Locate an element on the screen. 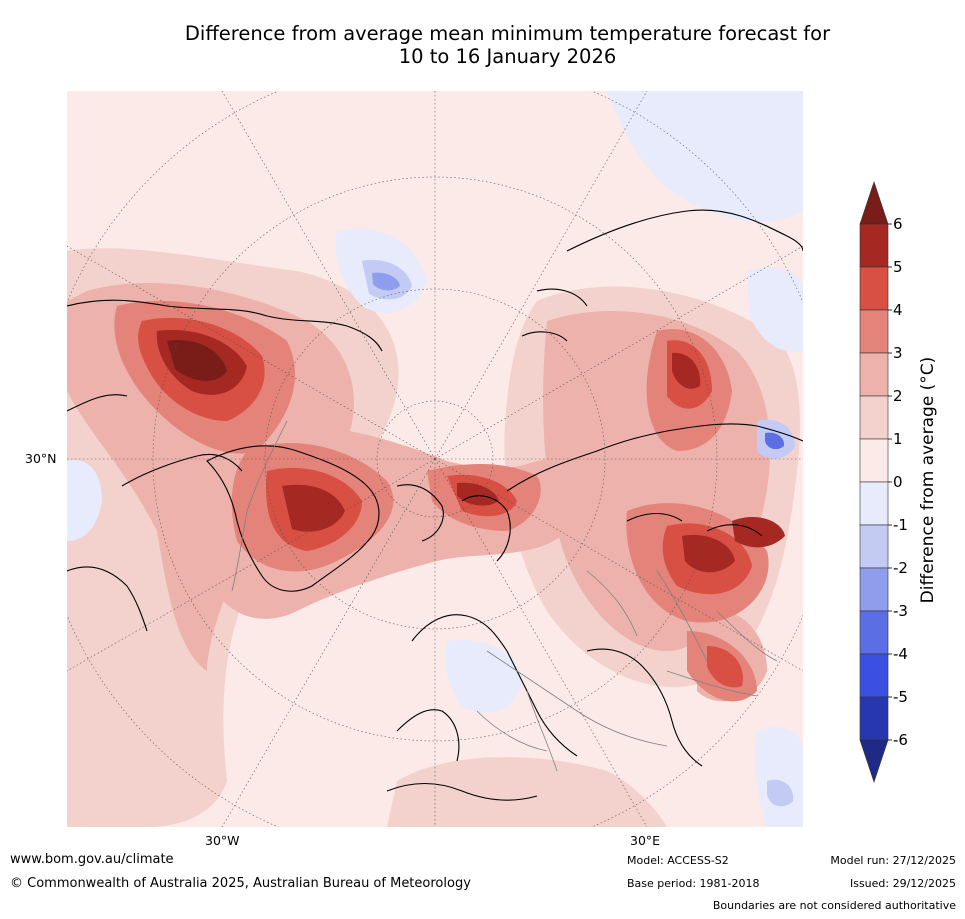 The width and height of the screenshot is (965, 919). colorbar: 6 5 4 3 2 1 0 -1 -2 -3 -4 -5 -6 is located at coordinates (883, 482).